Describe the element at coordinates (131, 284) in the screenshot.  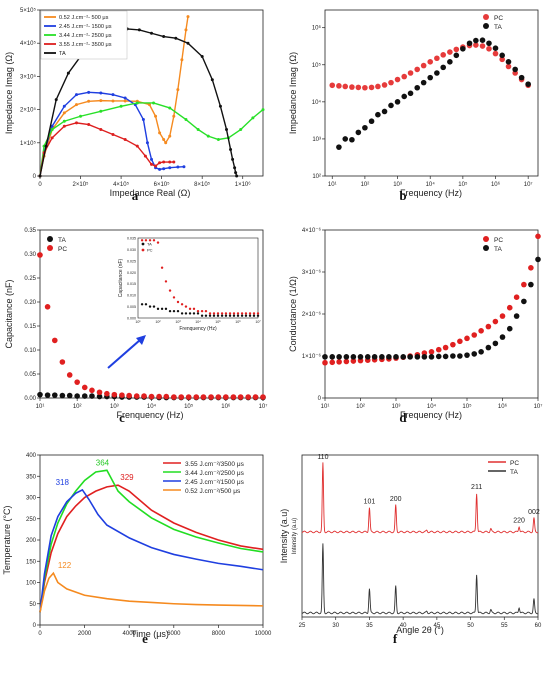
I see `inset-y-tick-label: 0.015` at that location.